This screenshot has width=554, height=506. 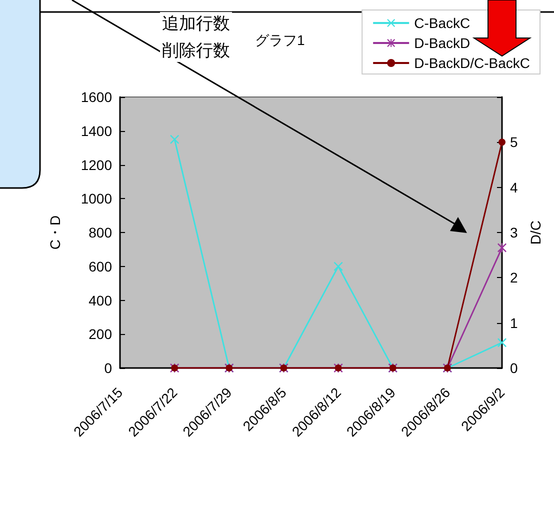 I want to click on y-tick-label: 600, so click(x=100, y=266).